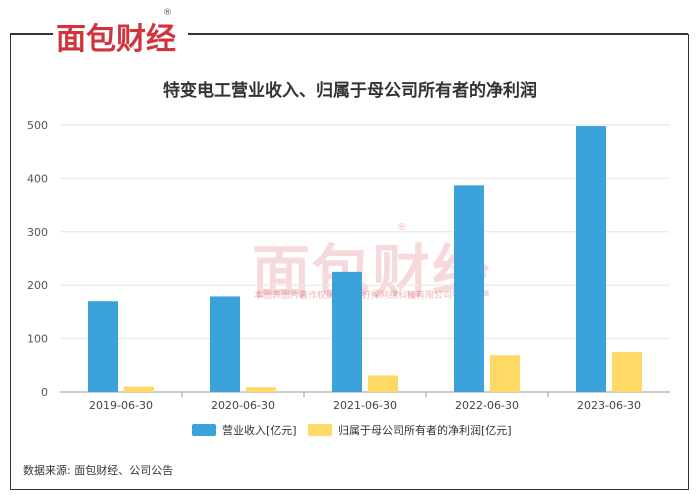  What do you see at coordinates (438, 34) in the screenshot?
I see `frame-top-line-right` at bounding box center [438, 34].